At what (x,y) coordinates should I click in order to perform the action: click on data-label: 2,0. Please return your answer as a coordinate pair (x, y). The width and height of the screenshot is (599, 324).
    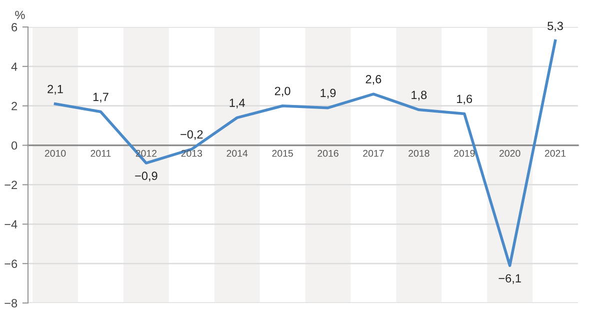
    Looking at the image, I should click on (282, 91).